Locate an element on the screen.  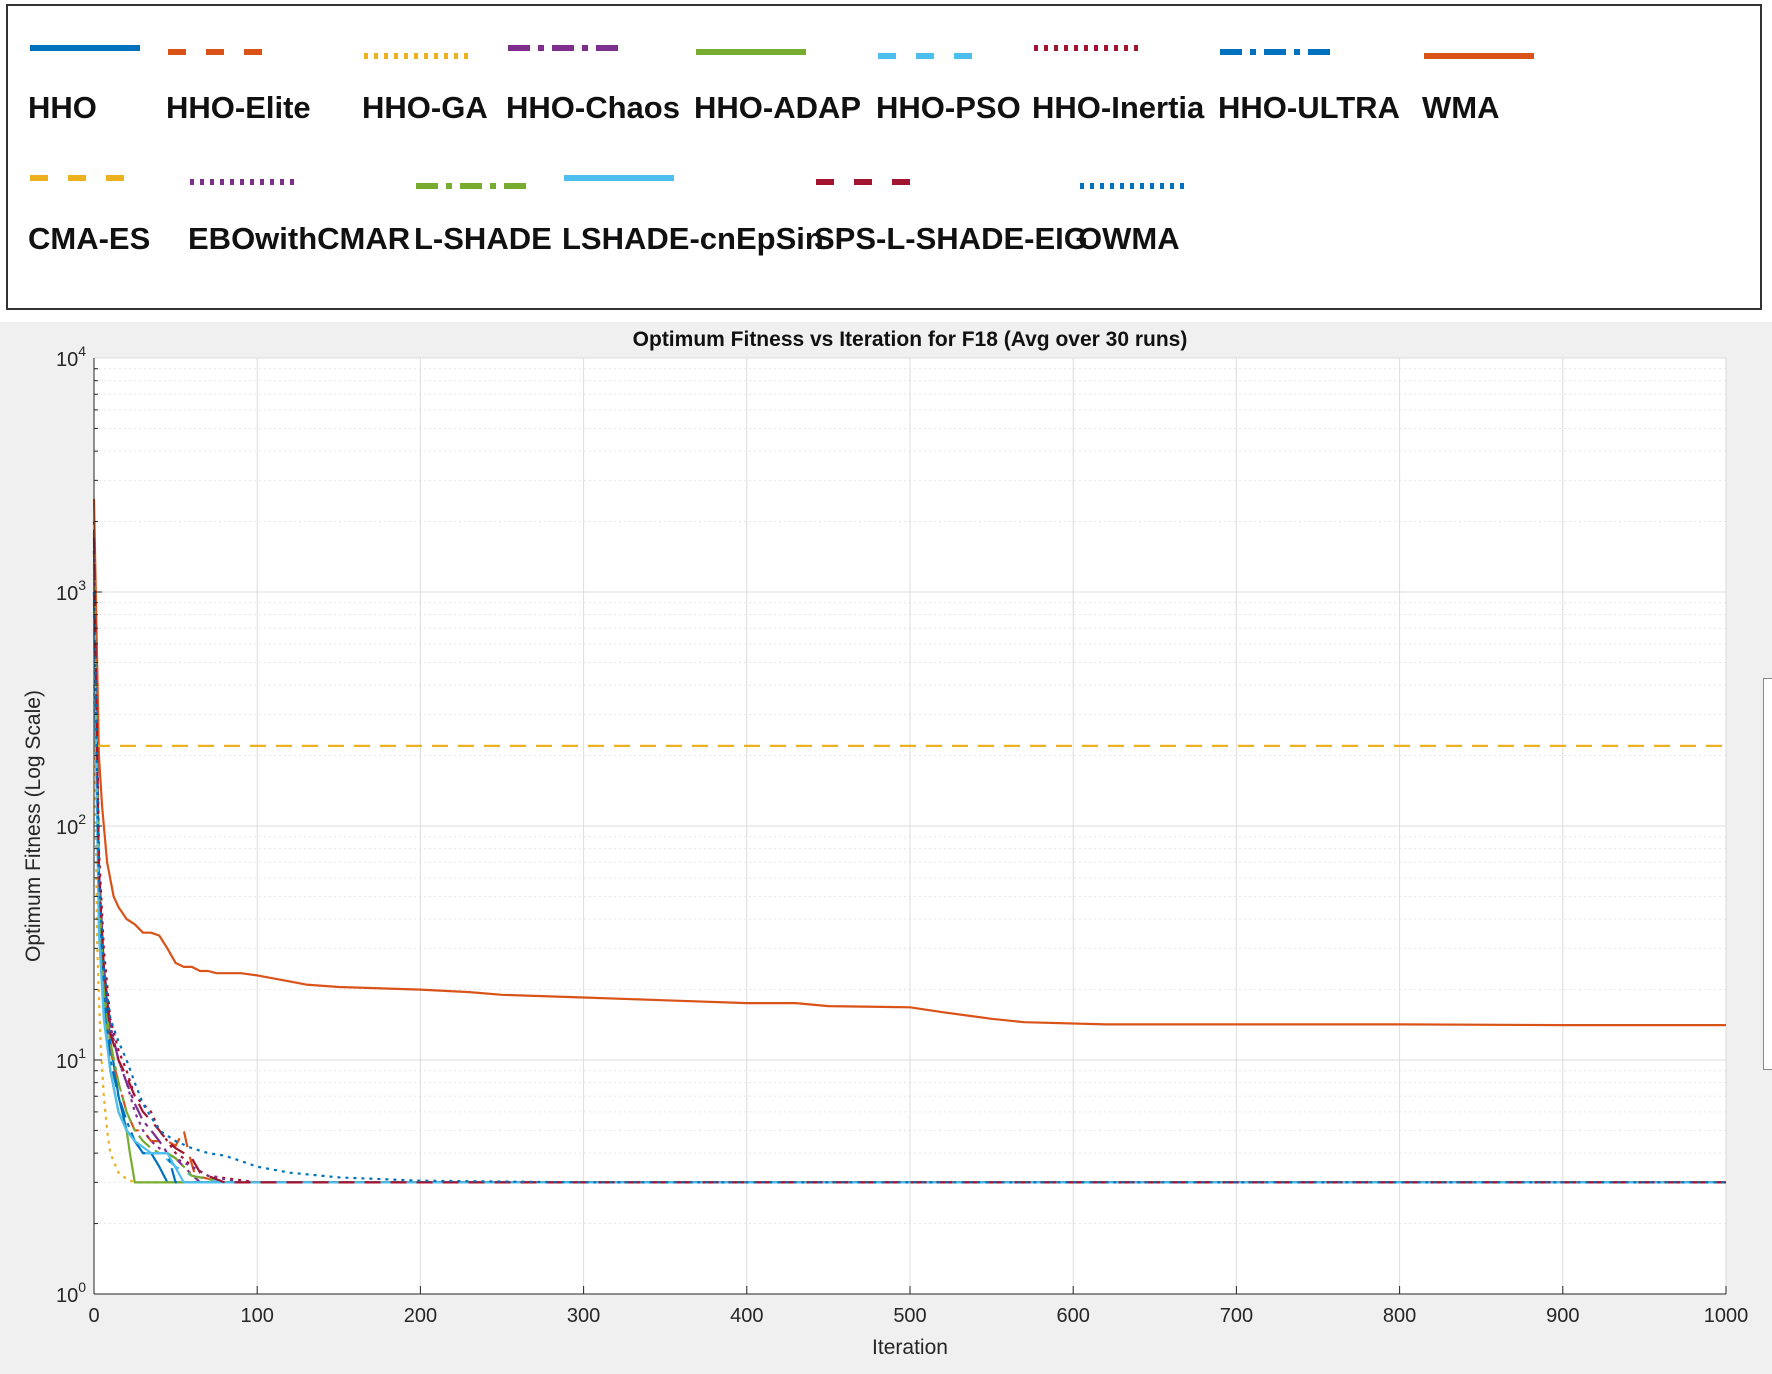
legend-entry-hho-pso: HHO-PSO is located at coordinates (948, 89).